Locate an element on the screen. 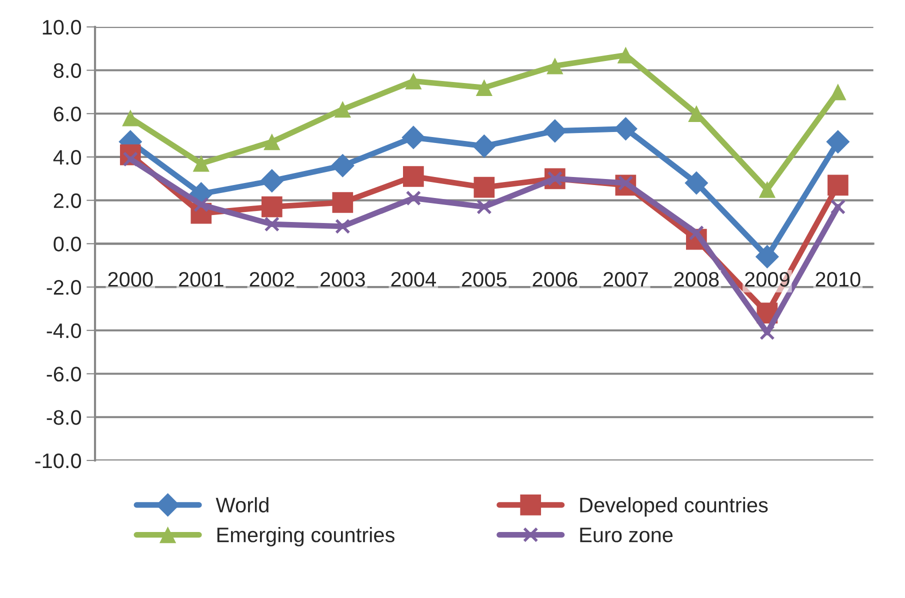  x-tick-label: 2006 is located at coordinates (555, 279).